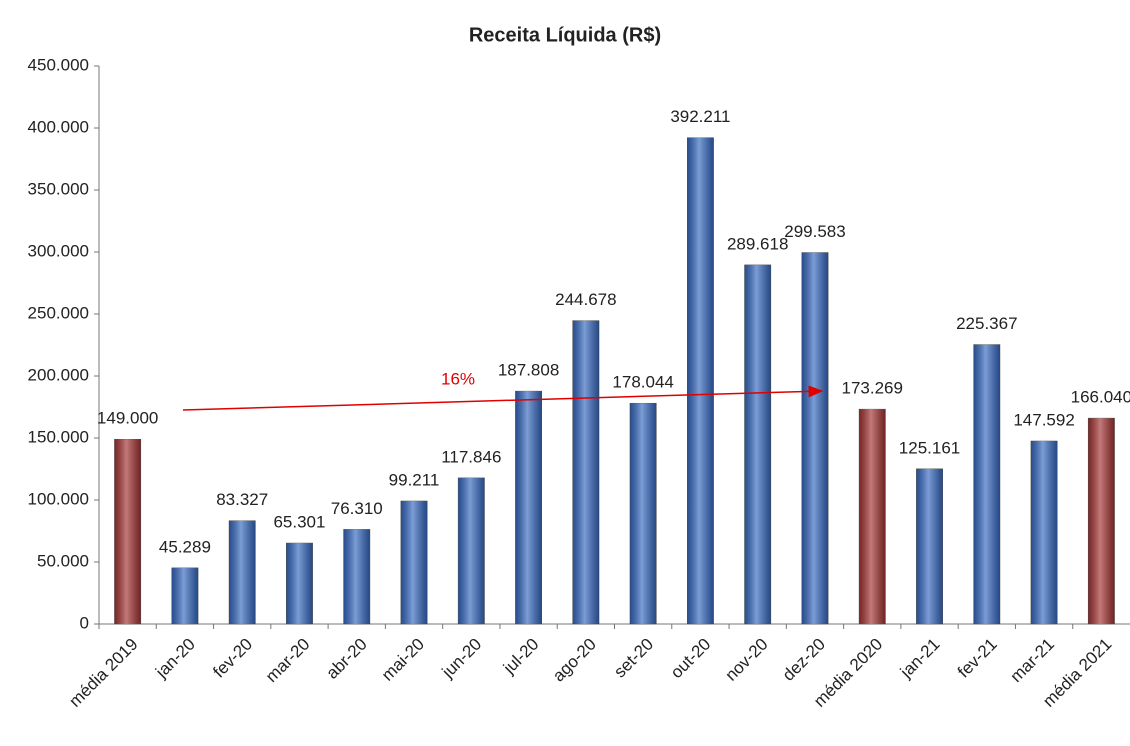  Describe the element at coordinates (58, 64) in the screenshot. I see `y-tick-label: 450.000` at that location.